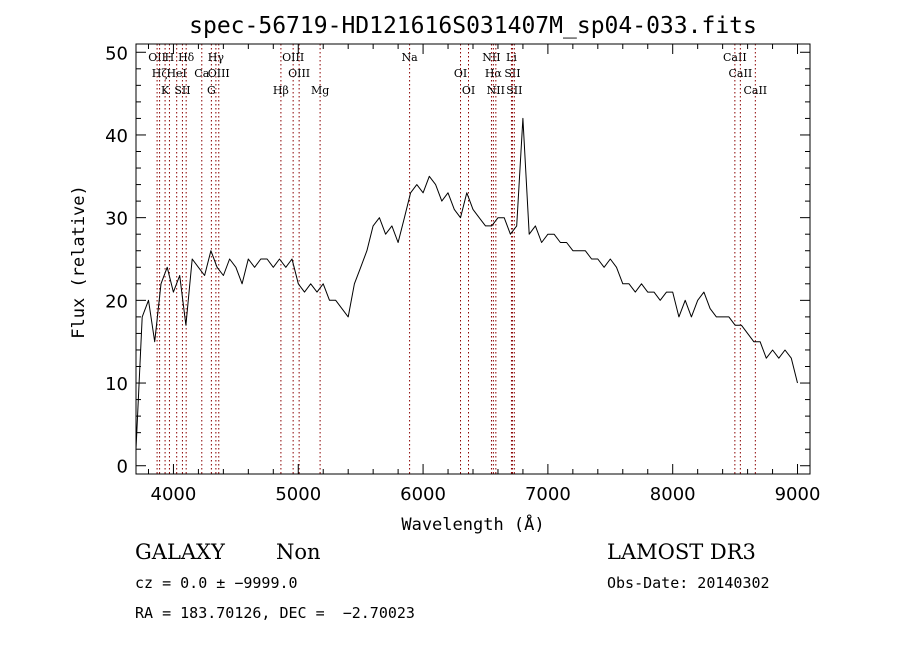  I want to click on x-tick-label: 5000, so click(298, 494).